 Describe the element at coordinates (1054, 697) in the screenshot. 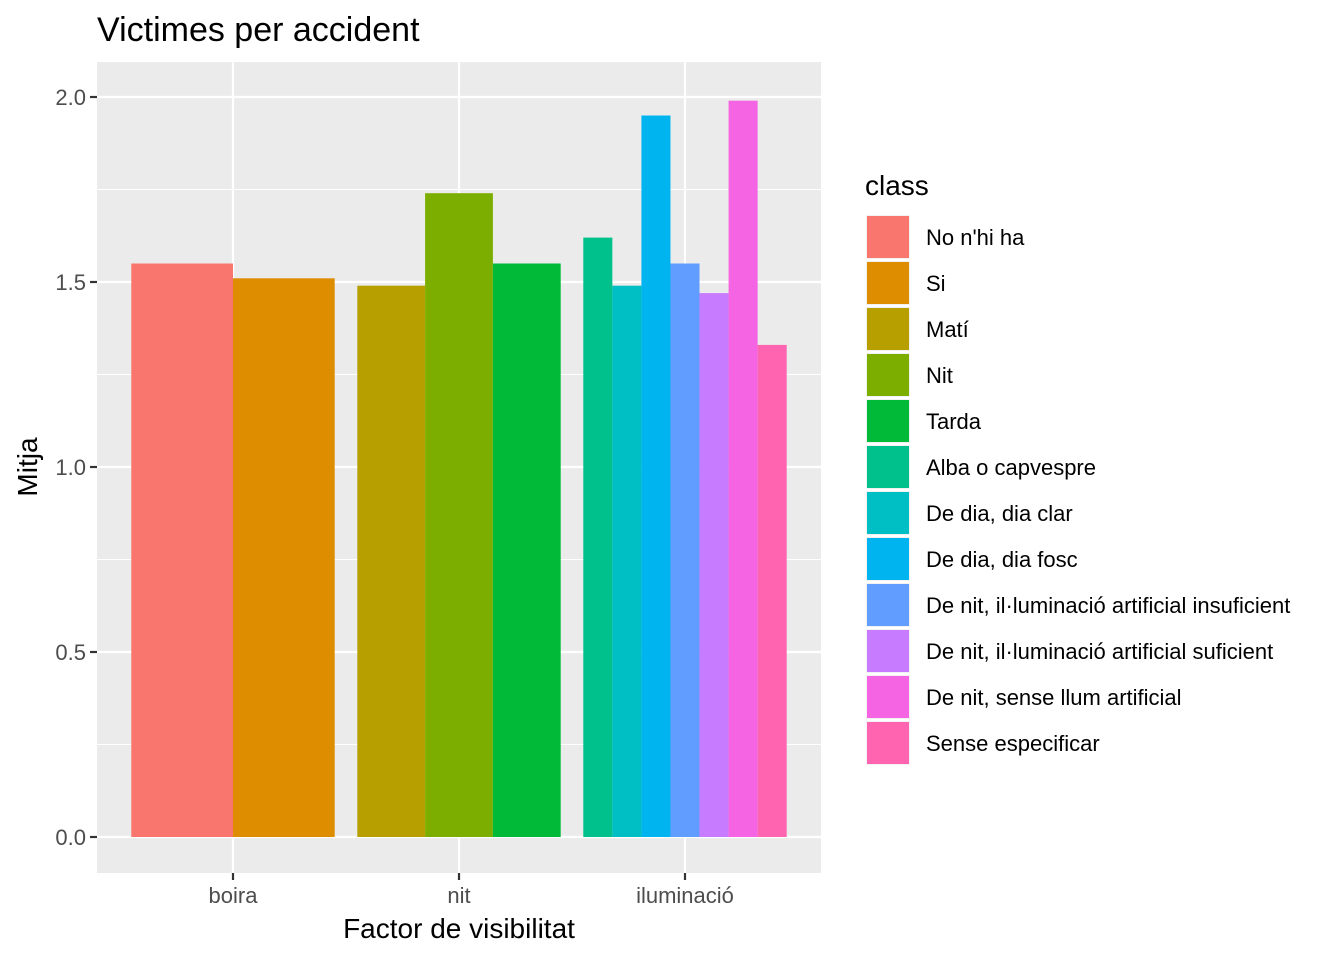

I see `legend-label: De nit, sense llum artificial` at that location.